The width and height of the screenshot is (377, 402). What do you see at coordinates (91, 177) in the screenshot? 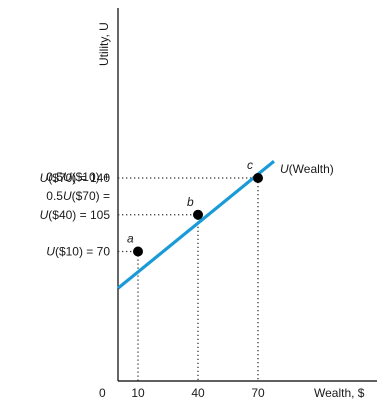
I see `ylabel-text: ($10) +` at bounding box center [91, 177].